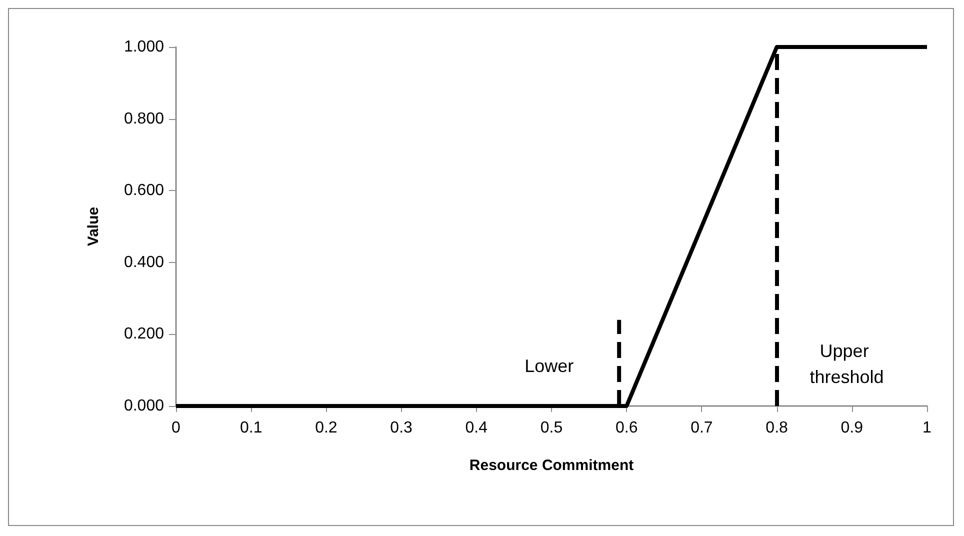 The height and width of the screenshot is (536, 964). Describe the element at coordinates (777, 428) in the screenshot. I see `x-tick-label: 0.8` at that location.